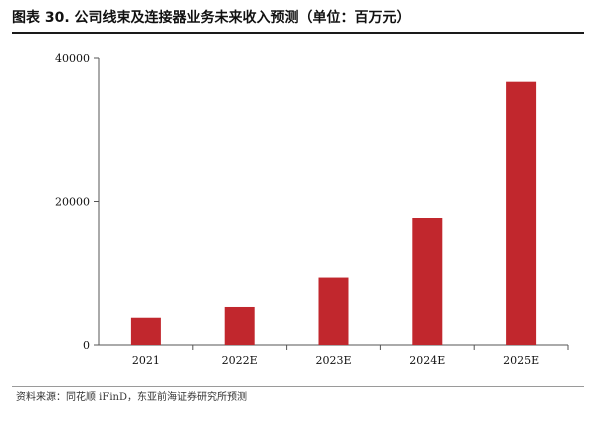 The width and height of the screenshot is (596, 429). I want to click on x-tick-label: 2022E, so click(240, 360).